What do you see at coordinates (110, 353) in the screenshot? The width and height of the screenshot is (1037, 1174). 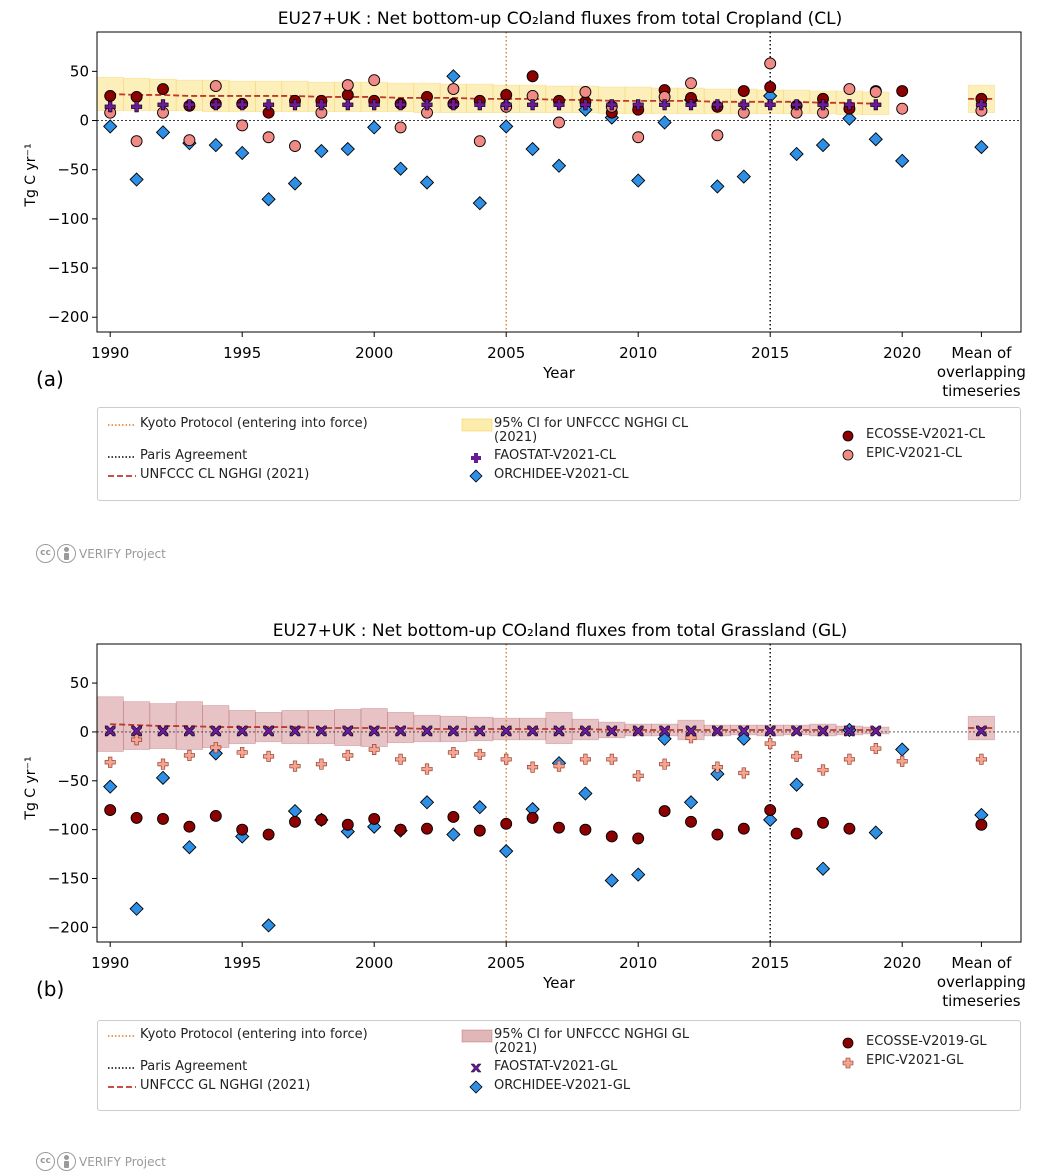 I see `x-tick-label: 1990` at bounding box center [110, 353].